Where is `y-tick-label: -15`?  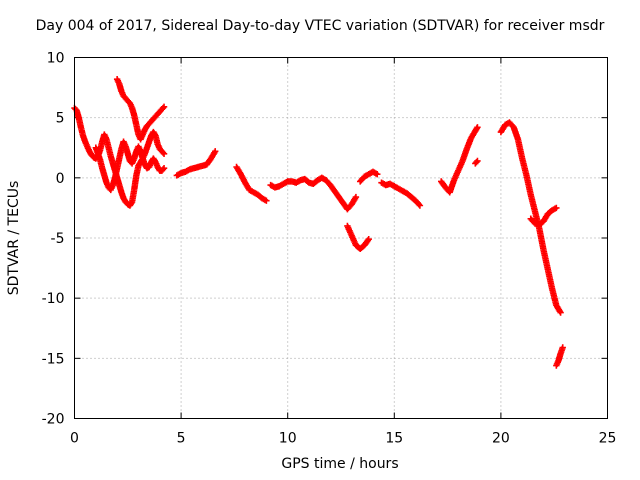
y-tick-label: -15 is located at coordinates (53, 359).